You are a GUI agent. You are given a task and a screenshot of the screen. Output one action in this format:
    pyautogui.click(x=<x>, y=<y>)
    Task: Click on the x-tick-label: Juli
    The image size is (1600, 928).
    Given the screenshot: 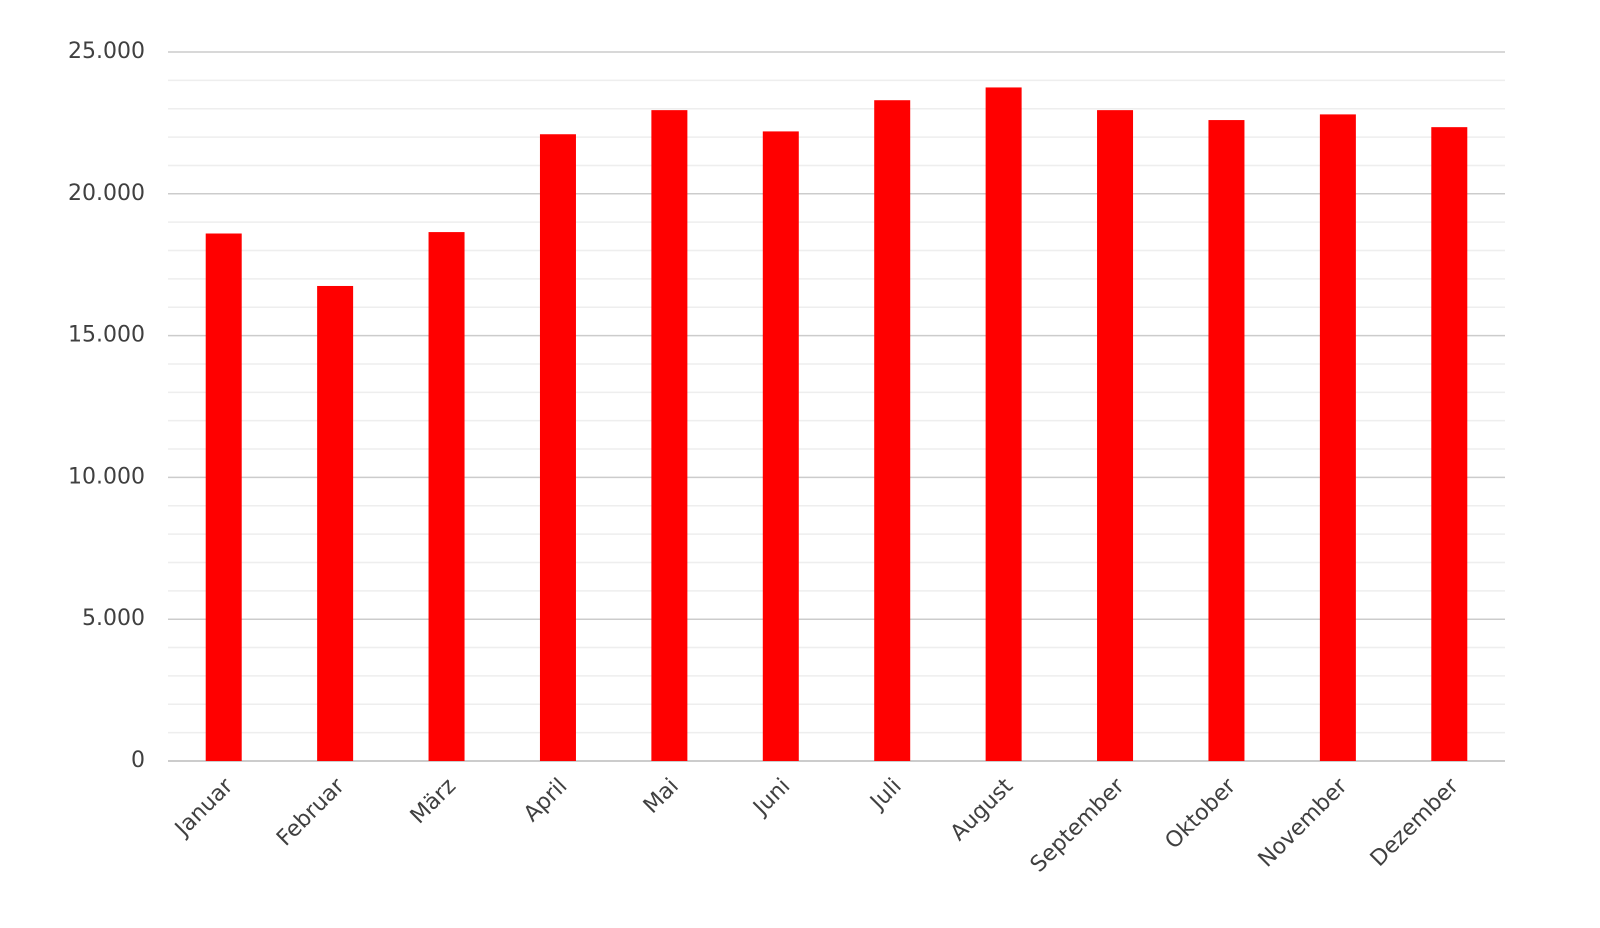 What is the action you would take?
    pyautogui.click(x=886, y=795)
    